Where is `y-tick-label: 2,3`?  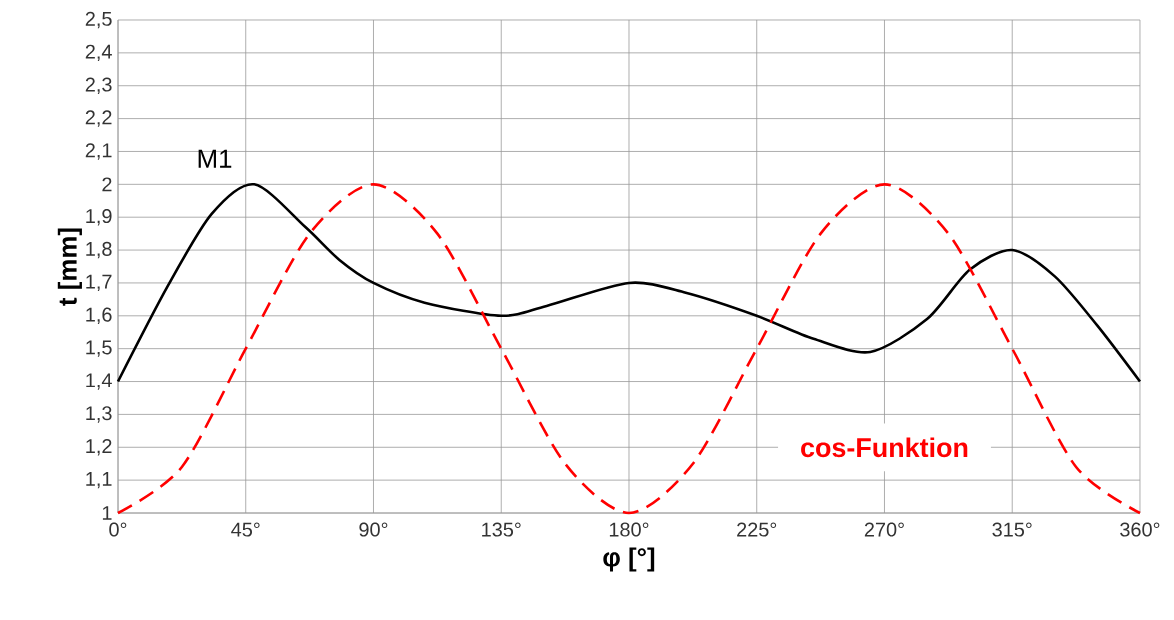
y-tick-label: 2,3 is located at coordinates (98, 85).